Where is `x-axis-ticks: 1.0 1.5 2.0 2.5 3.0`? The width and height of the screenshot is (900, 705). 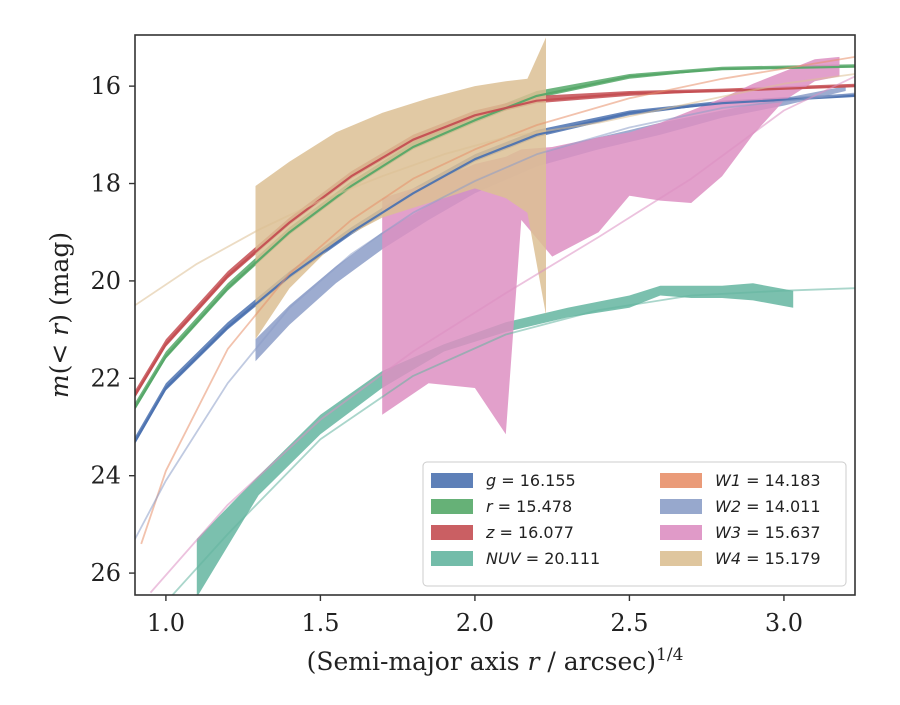
x-axis-ticks: 1.0 1.5 2.0 2.5 3.0 is located at coordinates (475, 616).